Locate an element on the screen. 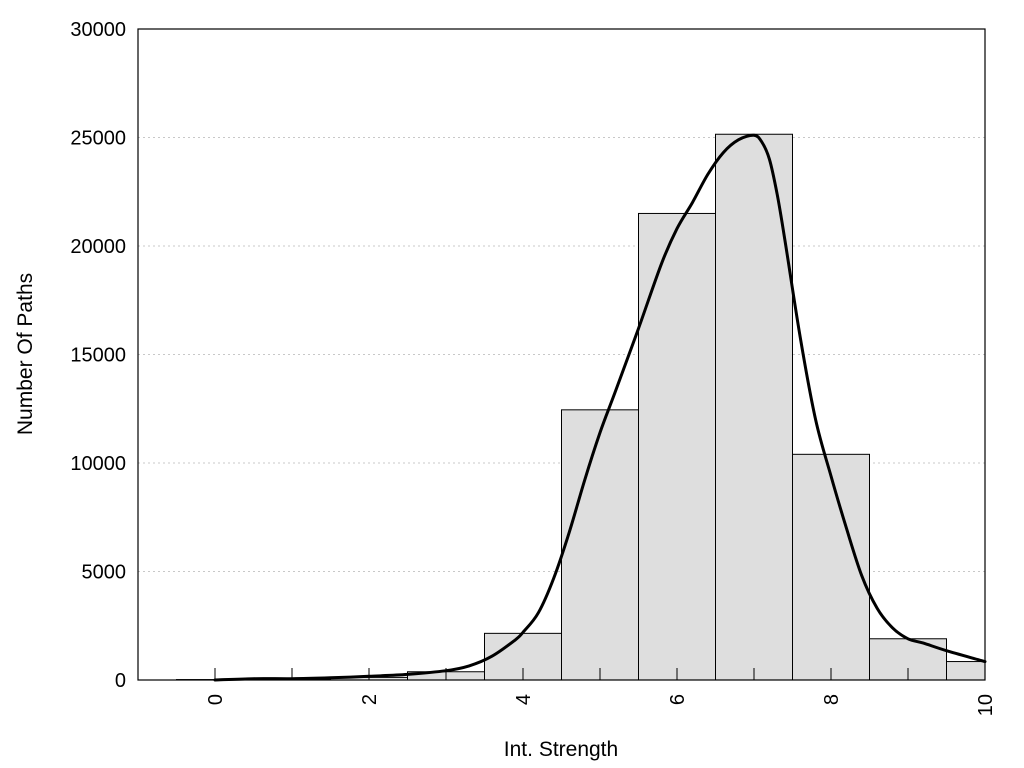  axis-ticks is located at coordinates (600, 674).